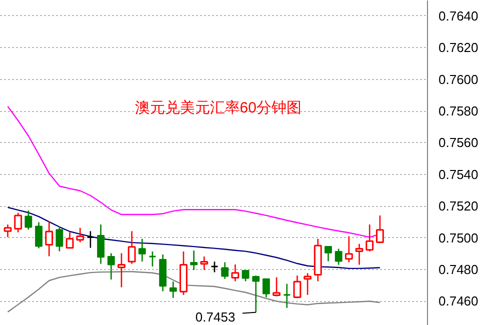  Describe the element at coordinates (458, 270) in the screenshot. I see `y-tick-label: 0.7480` at that location.